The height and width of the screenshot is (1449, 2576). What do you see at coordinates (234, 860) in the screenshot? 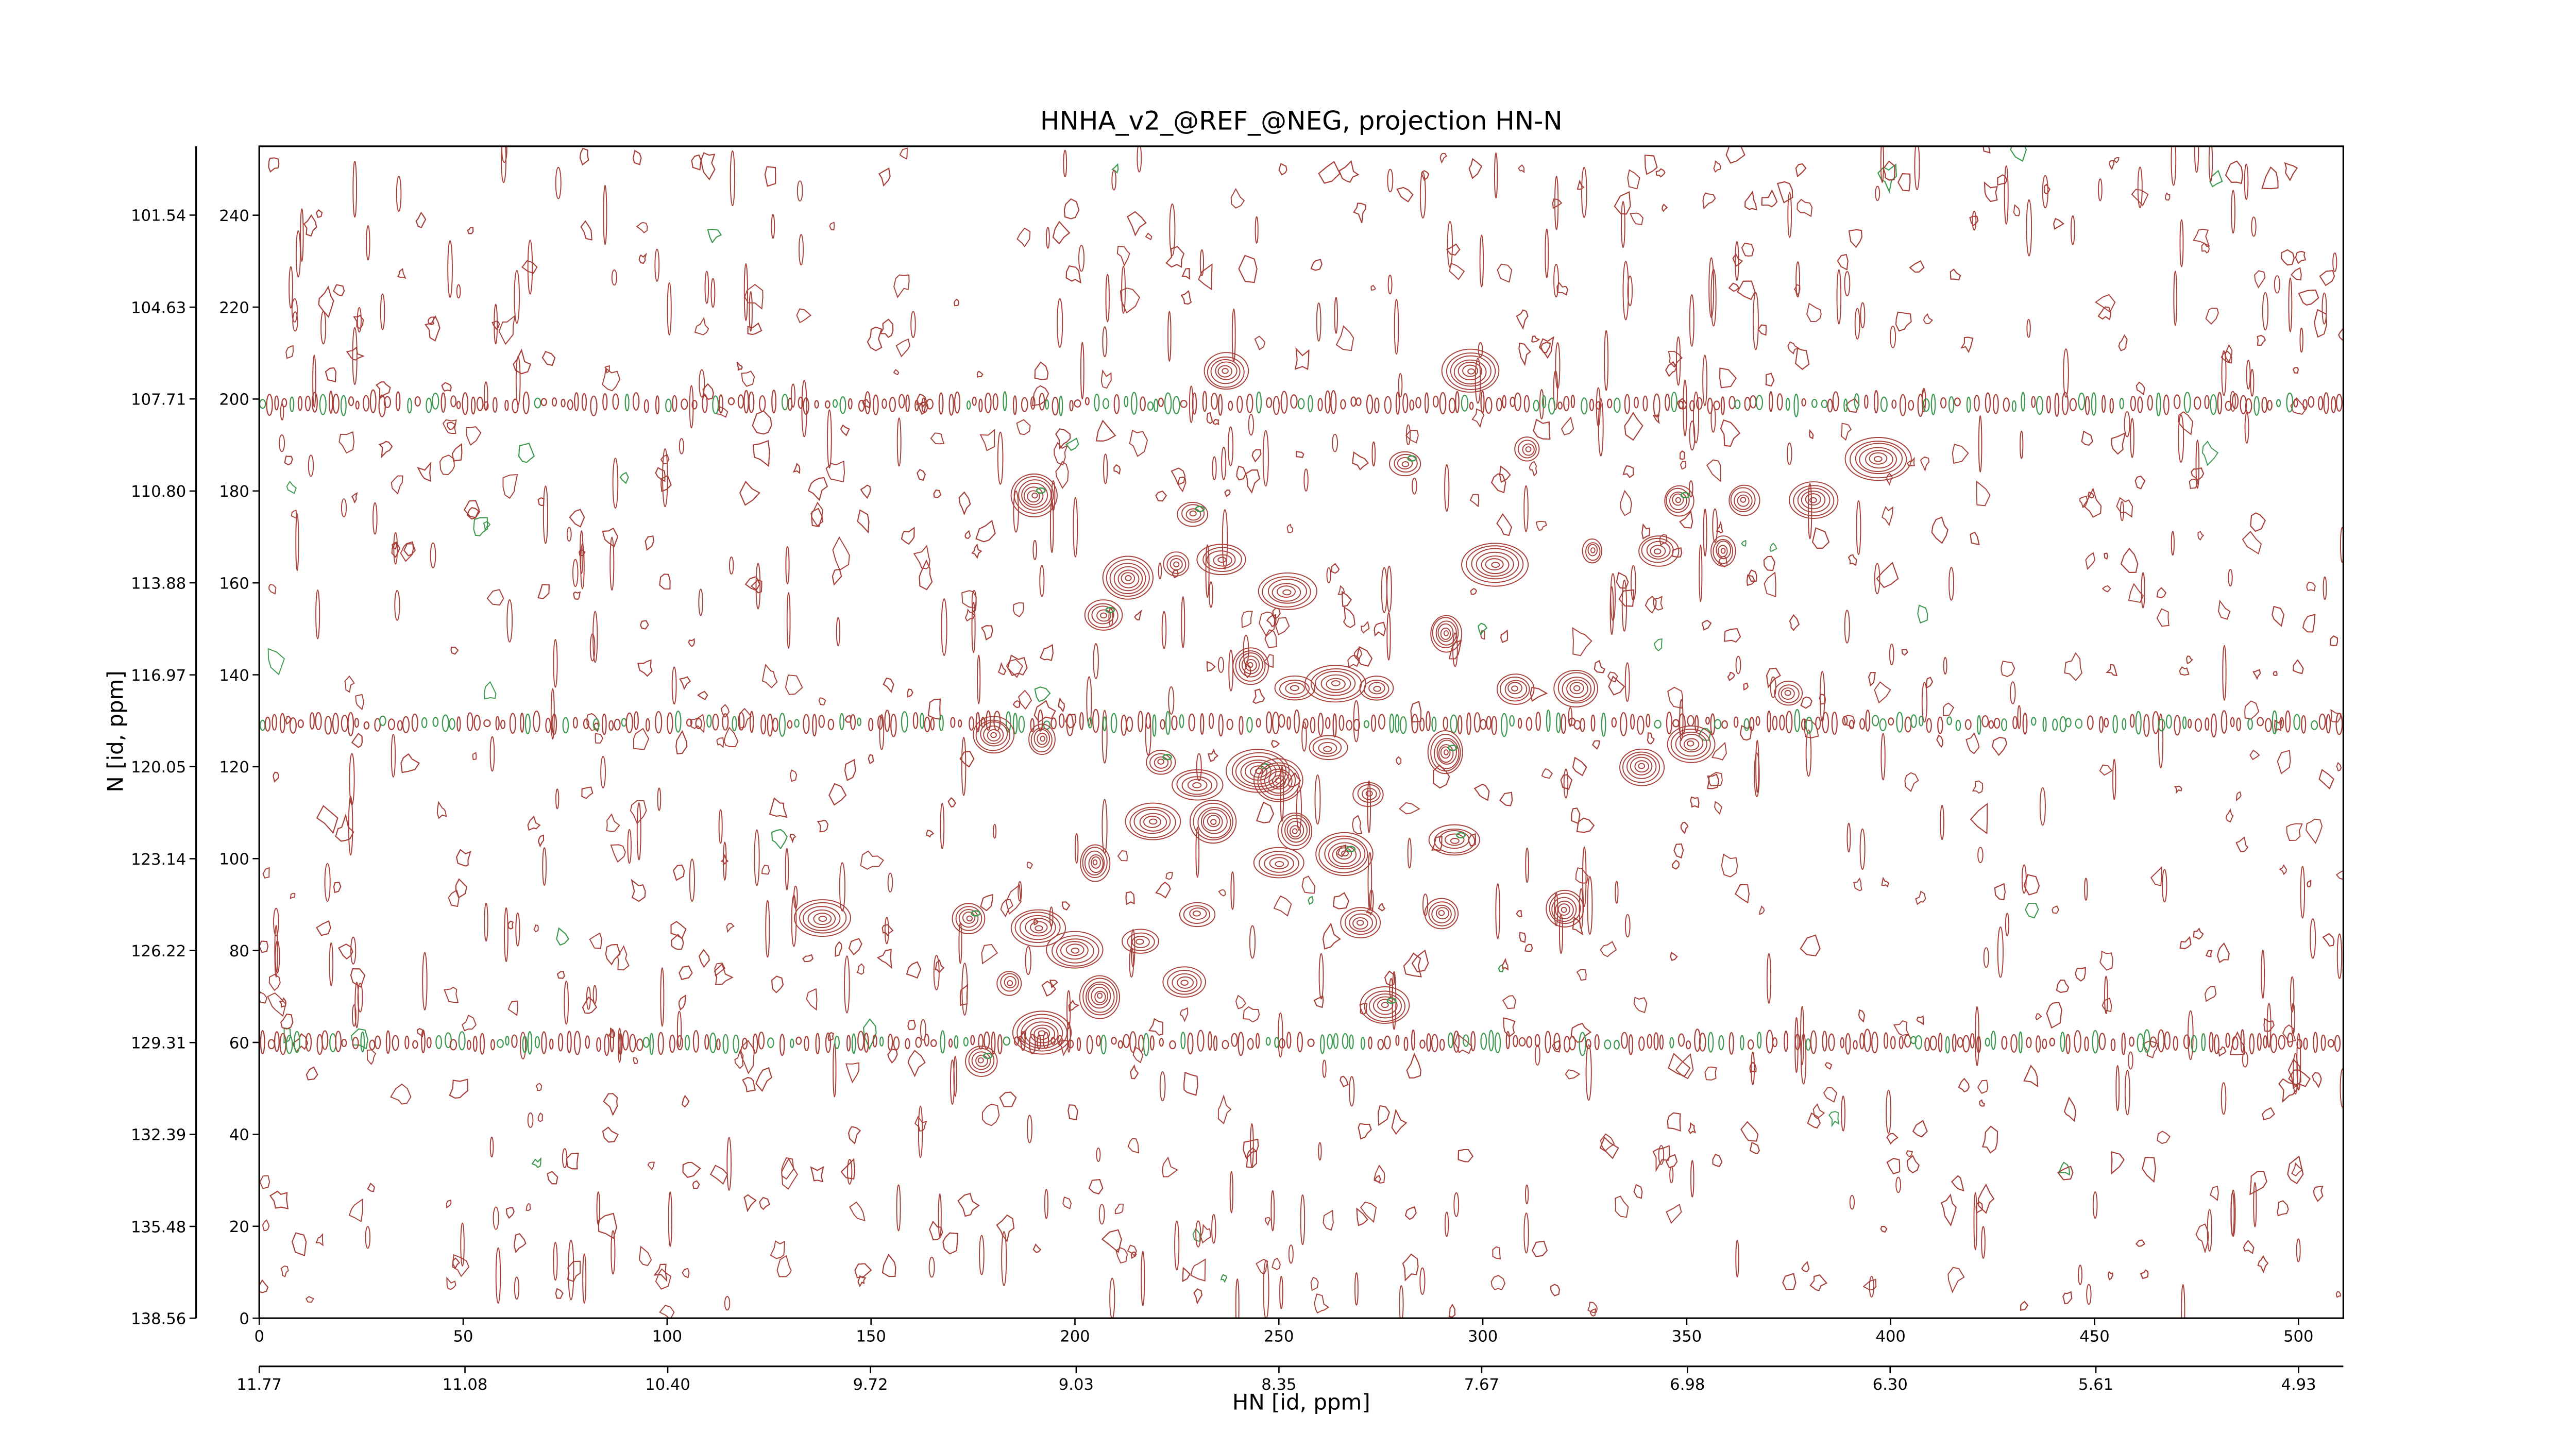
I see `y-tick-label: 100` at bounding box center [234, 860].